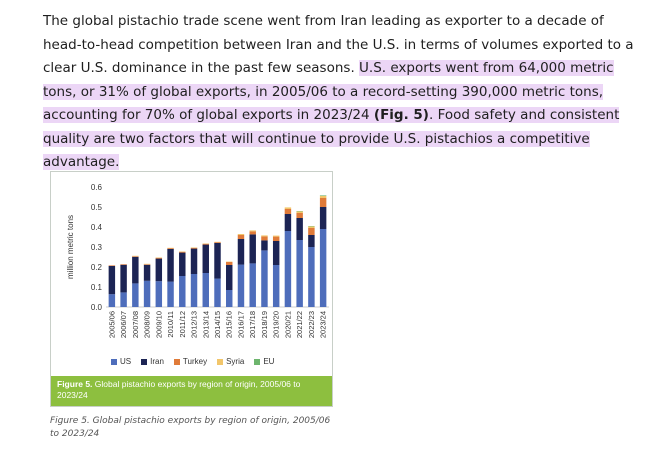 Image resolution: width=650 pixels, height=459 pixels. I want to click on x-tick-label: 2012/13, so click(194, 324).